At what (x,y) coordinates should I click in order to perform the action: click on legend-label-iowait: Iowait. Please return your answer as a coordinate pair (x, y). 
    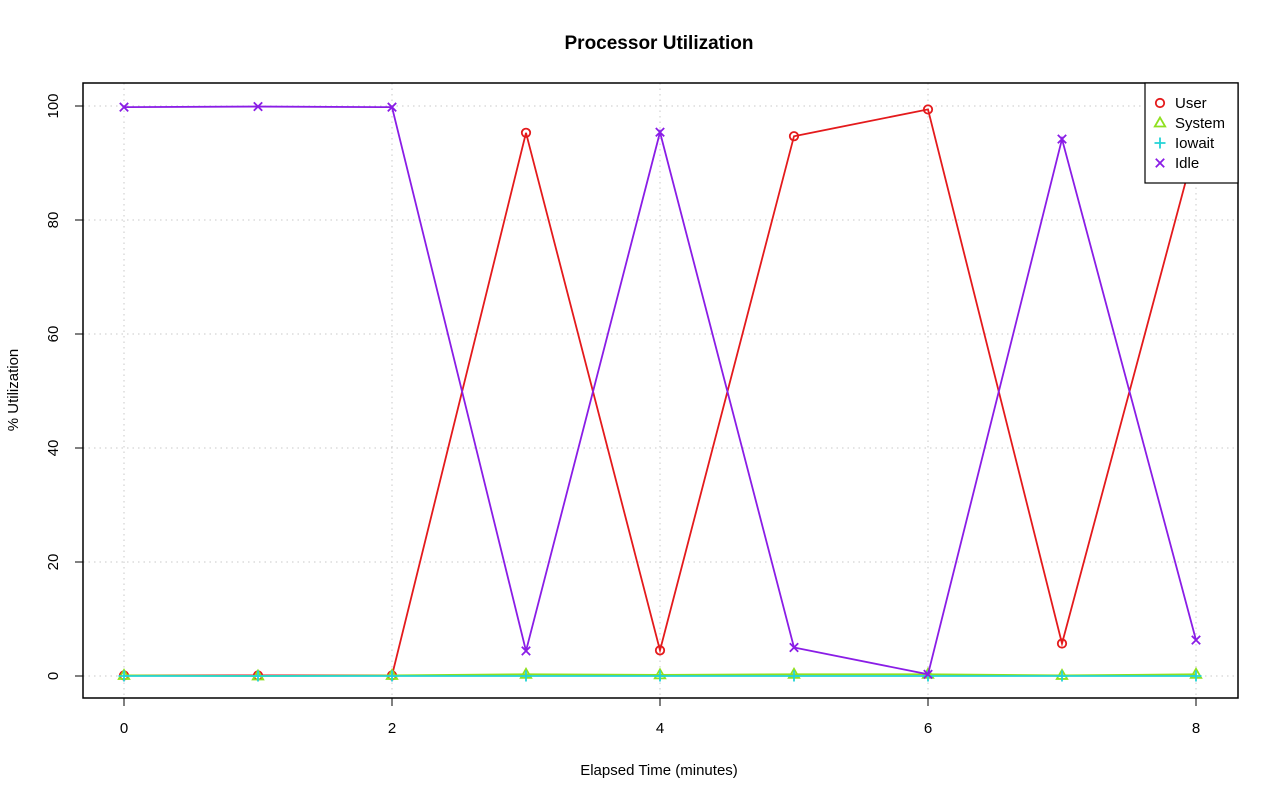
    Looking at the image, I should click on (1195, 143).